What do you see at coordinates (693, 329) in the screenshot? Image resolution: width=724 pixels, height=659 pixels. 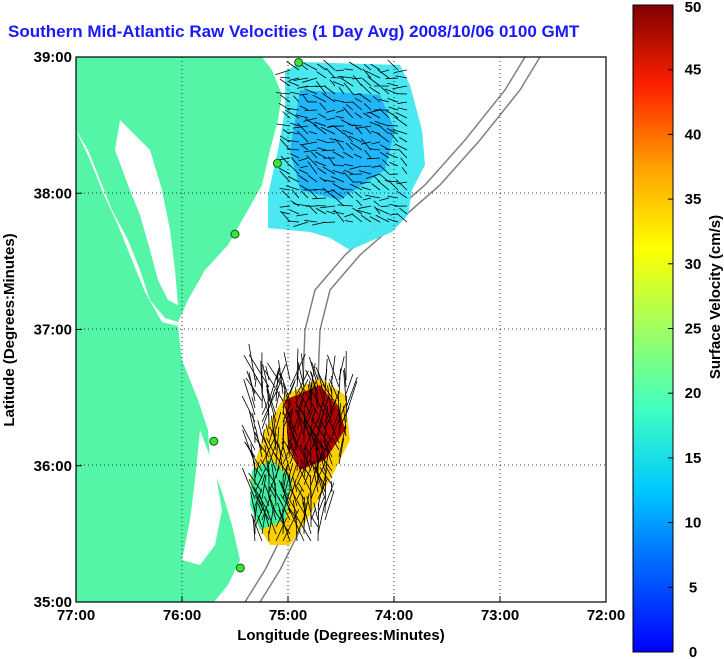 I see `colorbar-tick-label: 25` at bounding box center [693, 329].